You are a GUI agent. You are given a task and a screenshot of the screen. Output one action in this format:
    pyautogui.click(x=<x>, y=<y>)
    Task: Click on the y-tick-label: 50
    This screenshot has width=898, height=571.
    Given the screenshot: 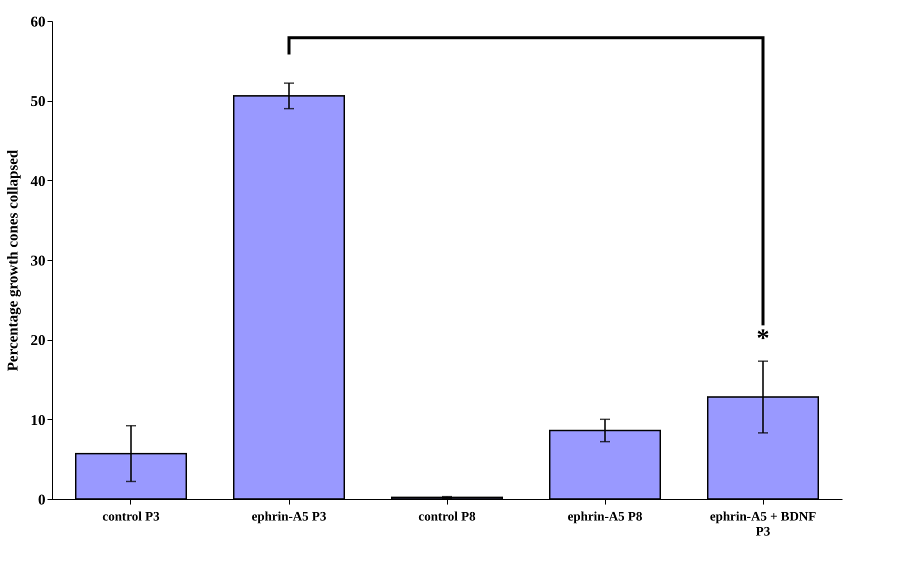 What is the action you would take?
    pyautogui.click(x=38, y=102)
    